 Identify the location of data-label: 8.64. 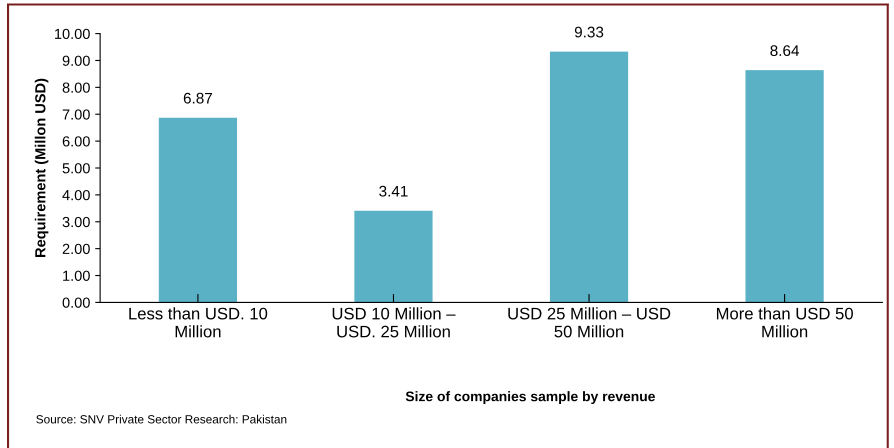
(785, 50).